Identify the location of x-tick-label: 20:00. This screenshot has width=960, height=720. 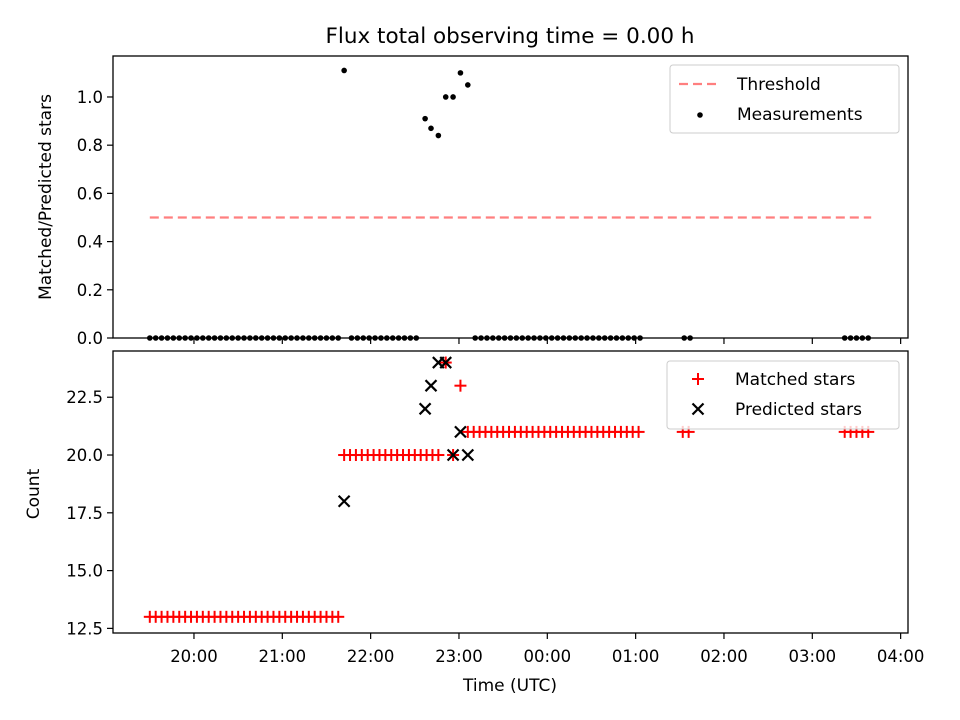
(194, 656).